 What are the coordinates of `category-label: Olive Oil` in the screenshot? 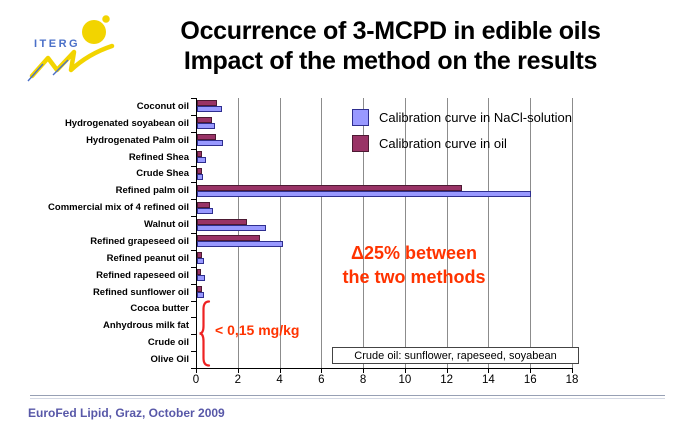 It's located at (169, 360).